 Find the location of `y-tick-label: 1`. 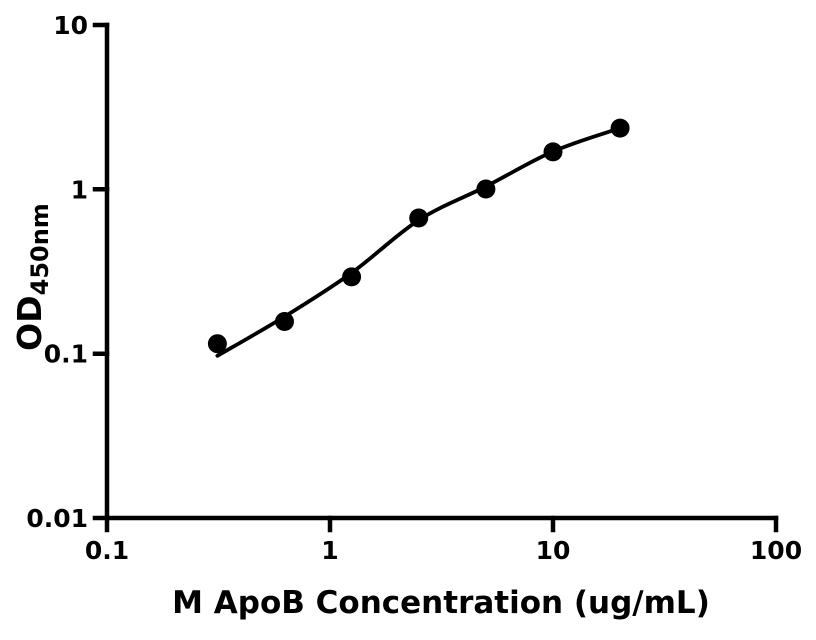

y-tick-label: 1 is located at coordinates (79, 189).